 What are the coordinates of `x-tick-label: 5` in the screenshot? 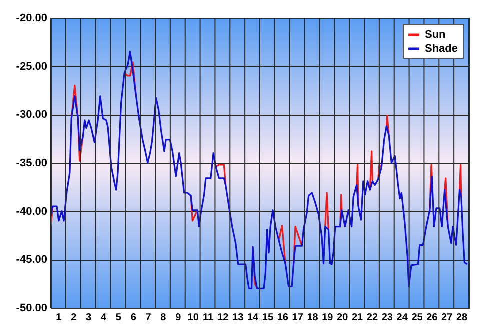 It's located at (119, 318).